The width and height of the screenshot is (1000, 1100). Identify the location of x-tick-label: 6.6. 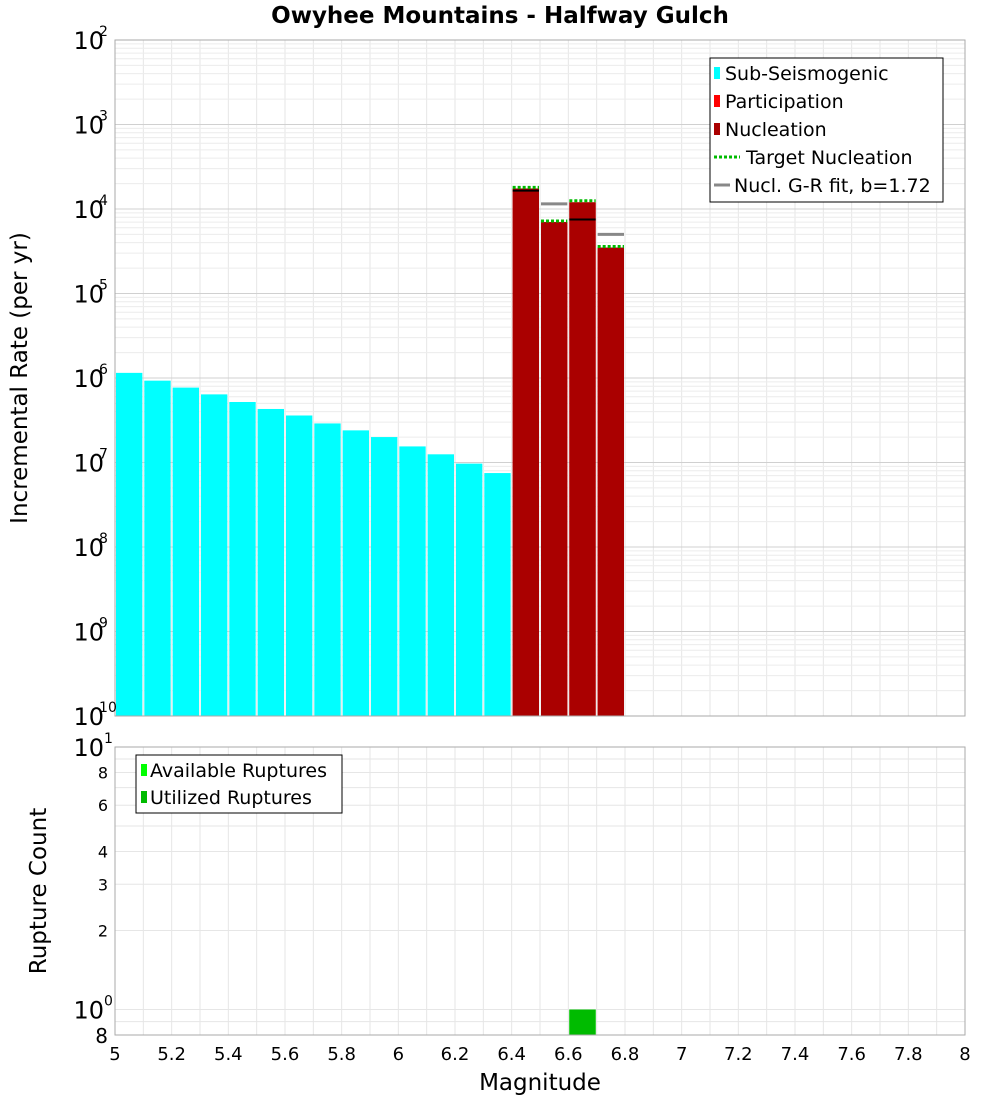
(568, 1054).